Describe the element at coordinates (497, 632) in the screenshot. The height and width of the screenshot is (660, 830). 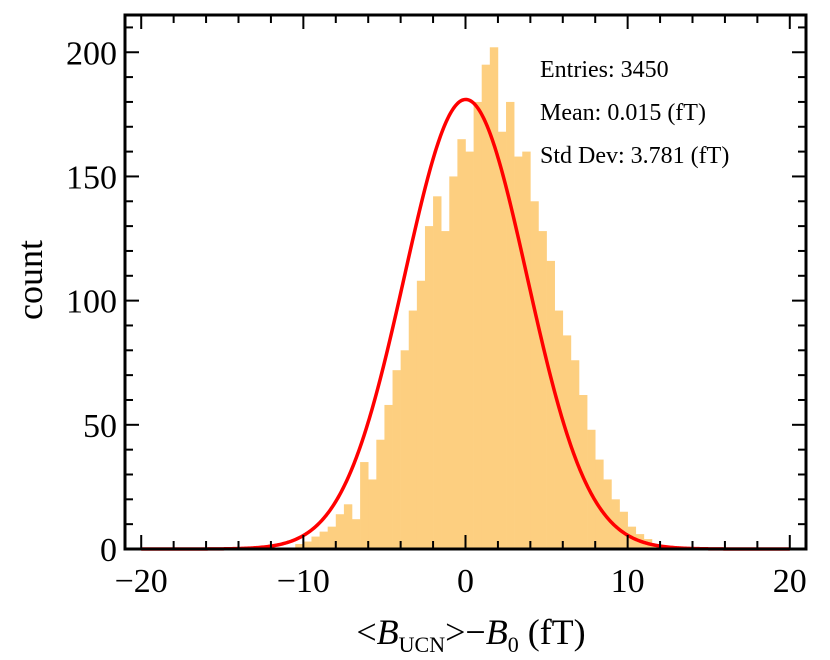
I see `x-title-var2: B` at that location.